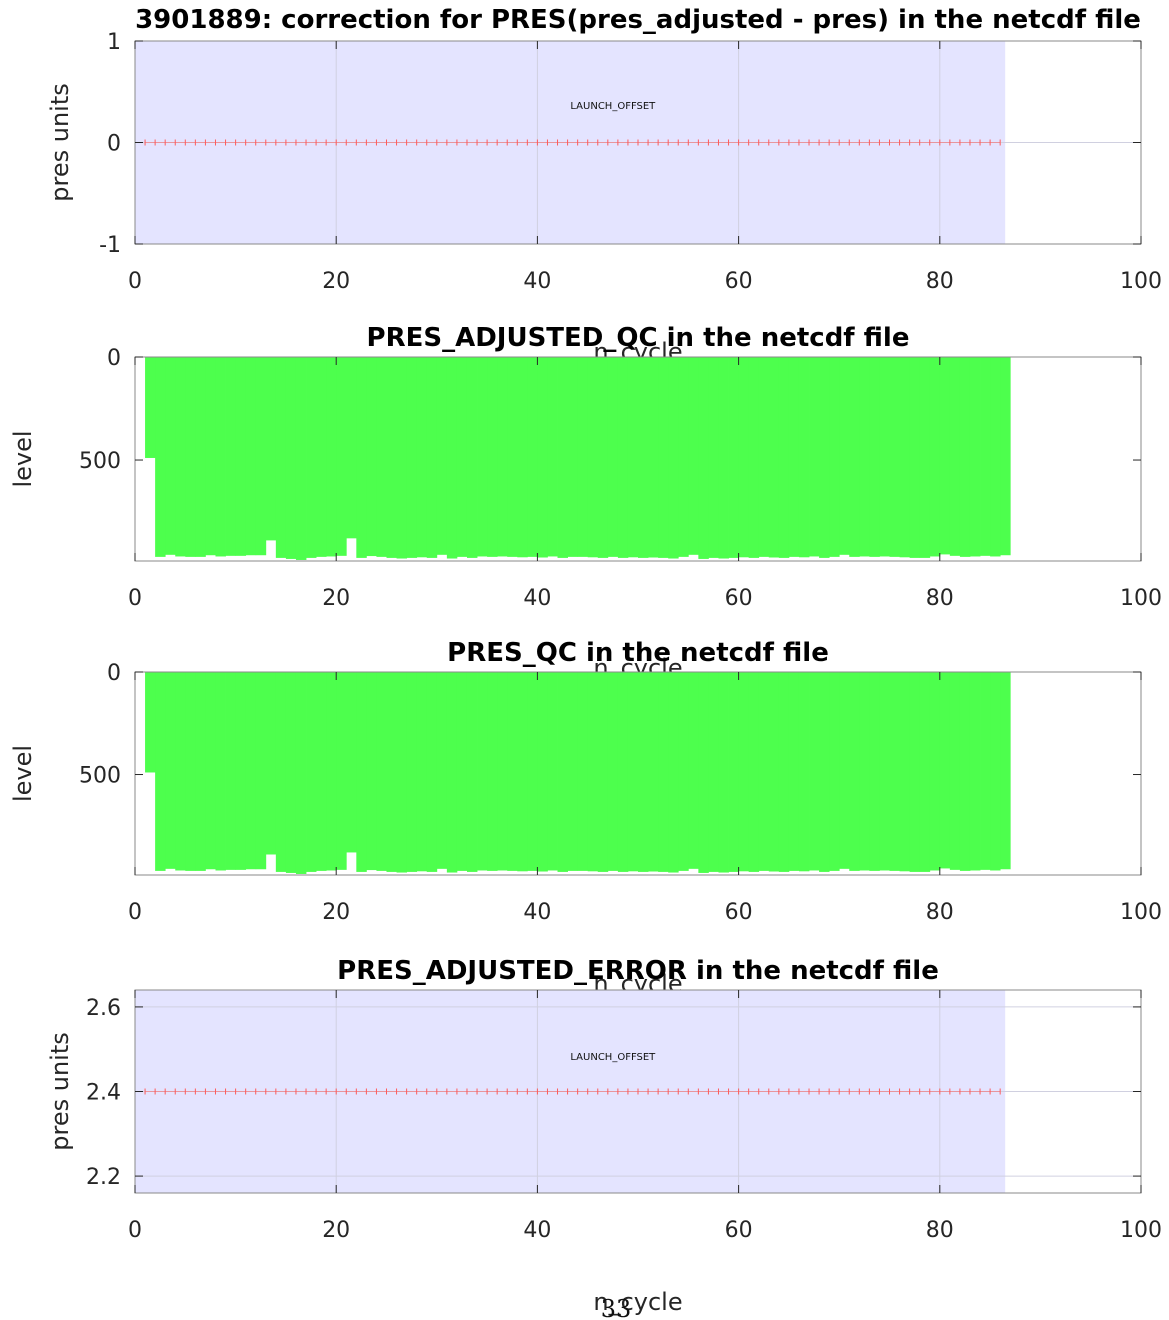 The height and width of the screenshot is (1320, 1169). What do you see at coordinates (638, 338) in the screenshot?
I see `chart-title: PRES_ADJUSTED_QC in the netcdf file` at bounding box center [638, 338].